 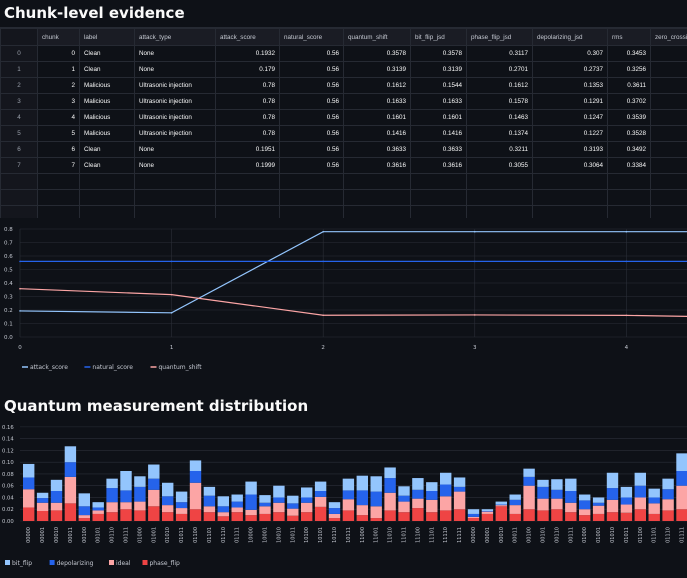 What do you see at coordinates (94, 13) in the screenshot?
I see `chunk-evidence-title: Chunk-level evidence` at bounding box center [94, 13].